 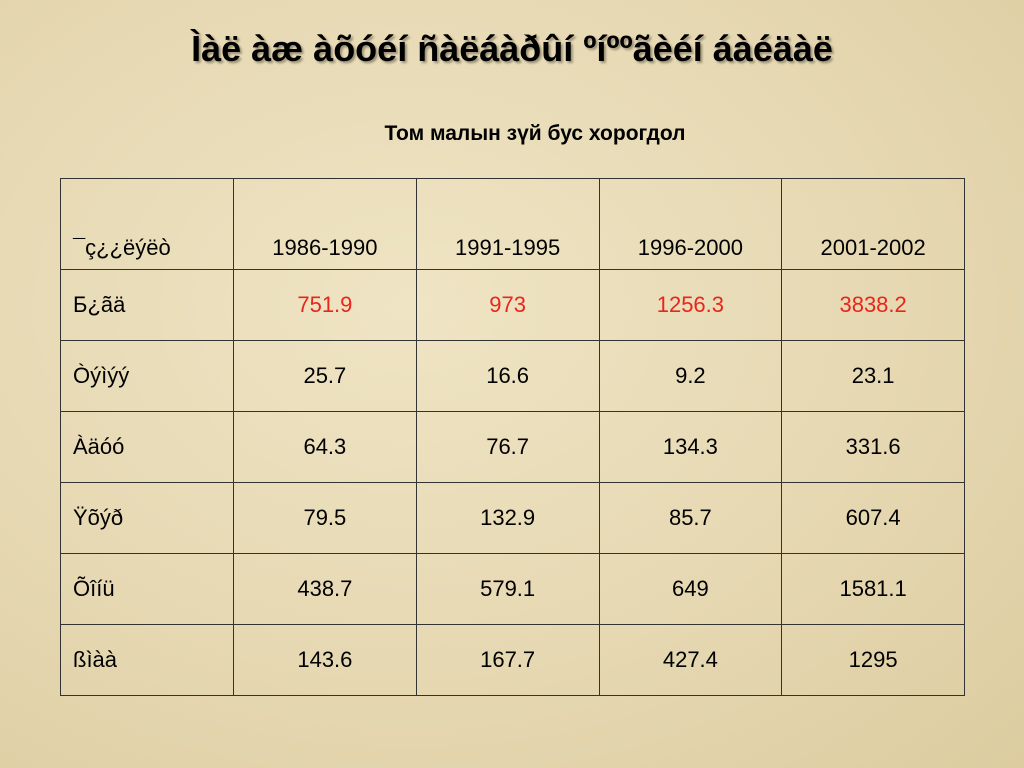 I want to click on table-row: ßìàà 143.6 167.7 427.4 1295, so click(x=512, y=660).